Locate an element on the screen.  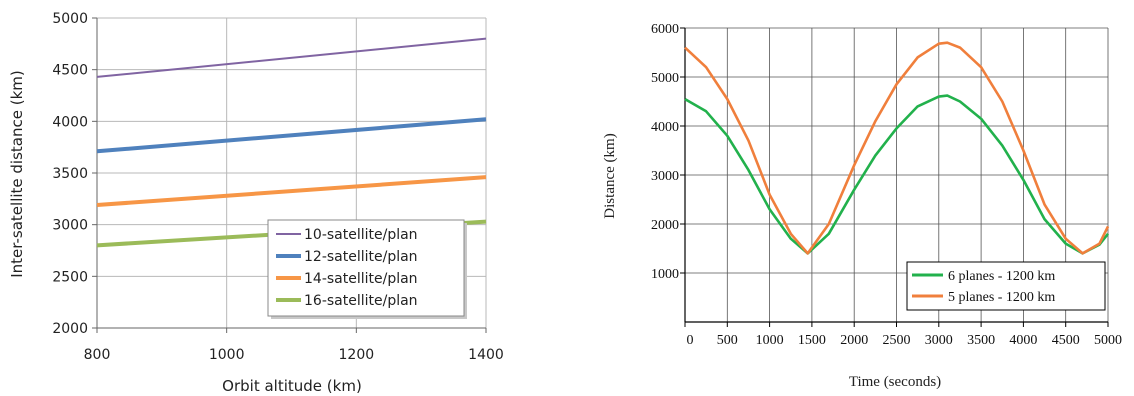
right-chart-xtick-label: 5000 is located at coordinates (1108, 340).